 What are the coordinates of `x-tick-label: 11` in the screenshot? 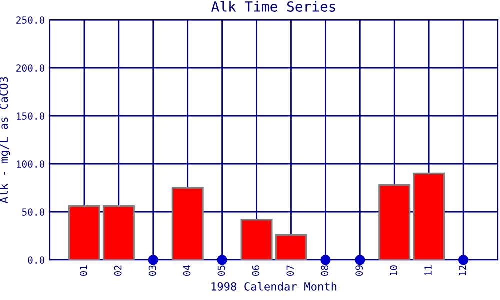 It's located at (428, 271).